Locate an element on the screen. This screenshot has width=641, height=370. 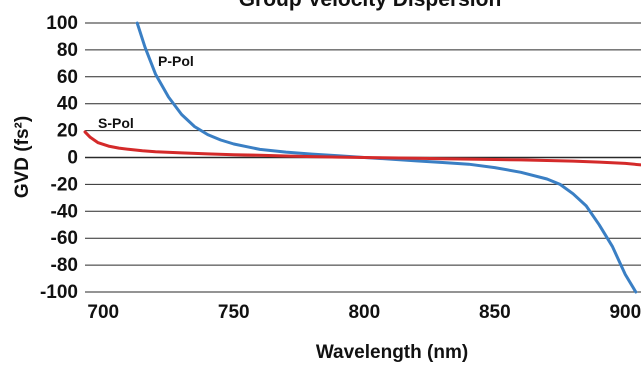
y-tick-labels: 100 80 60 40 20 0 -20 -40 -60 -80 -100 is located at coordinates (59, 158).